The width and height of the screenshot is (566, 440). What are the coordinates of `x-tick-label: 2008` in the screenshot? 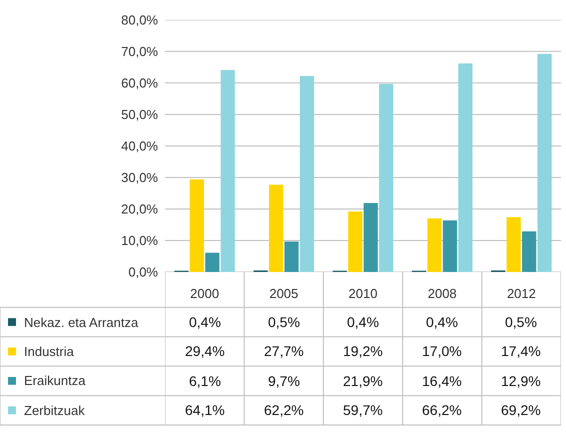 It's located at (442, 294).